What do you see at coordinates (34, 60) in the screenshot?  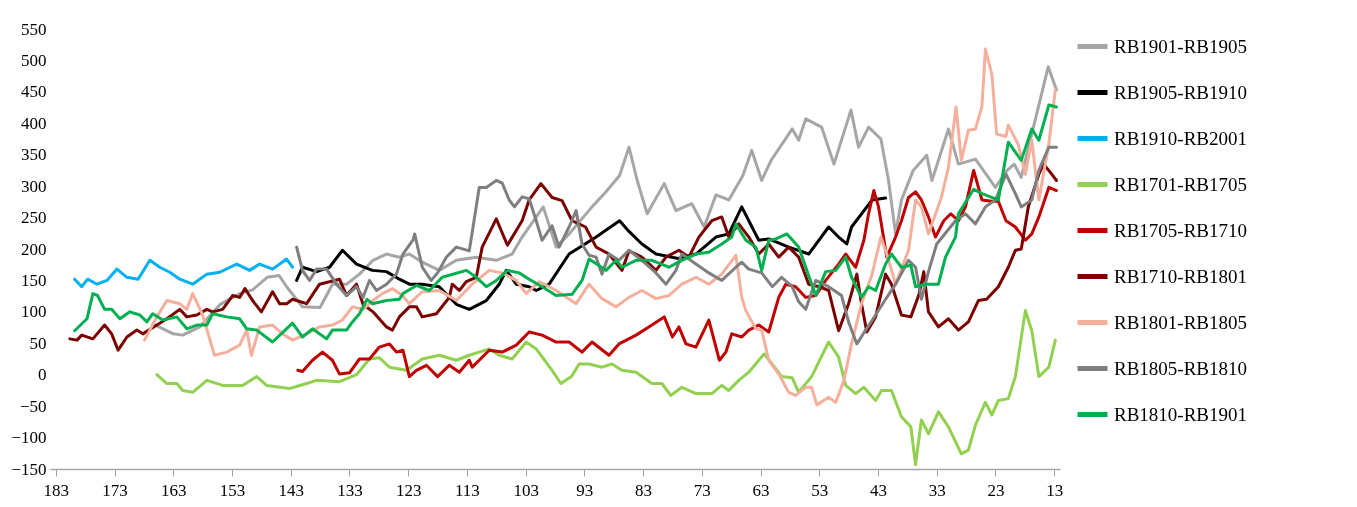 I see `y-tick-label: 500` at bounding box center [34, 60].